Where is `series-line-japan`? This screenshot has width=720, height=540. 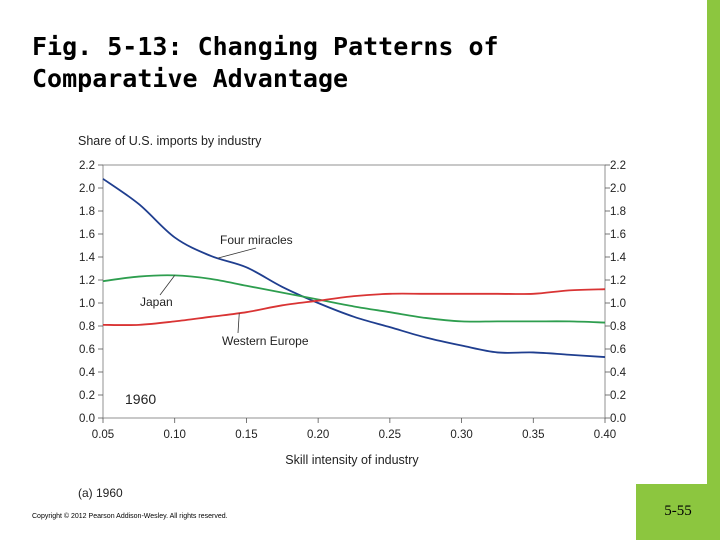 series-line-japan is located at coordinates (354, 299).